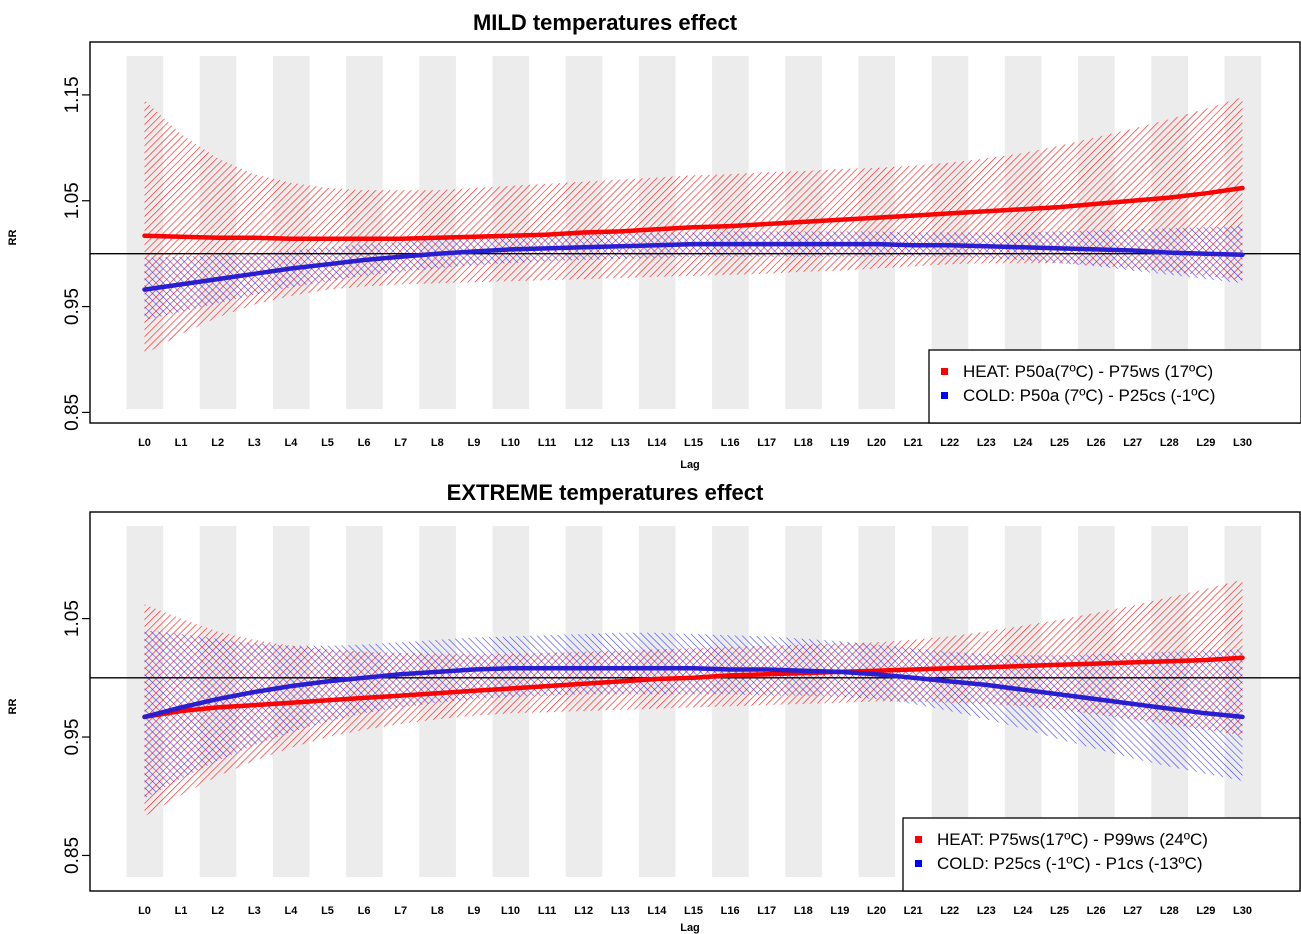 This screenshot has width=1301, height=934. I want to click on x-tick-label: L6, so click(364, 911).